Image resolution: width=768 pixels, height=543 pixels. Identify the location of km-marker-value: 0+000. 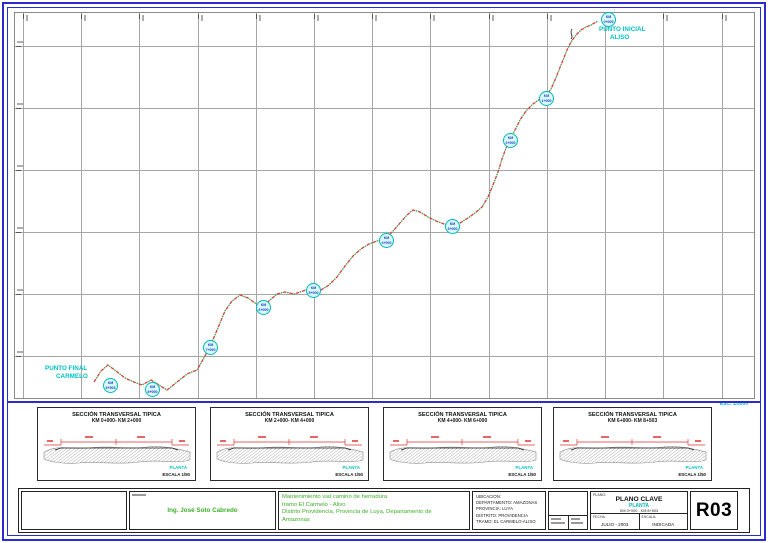
(608, 21).